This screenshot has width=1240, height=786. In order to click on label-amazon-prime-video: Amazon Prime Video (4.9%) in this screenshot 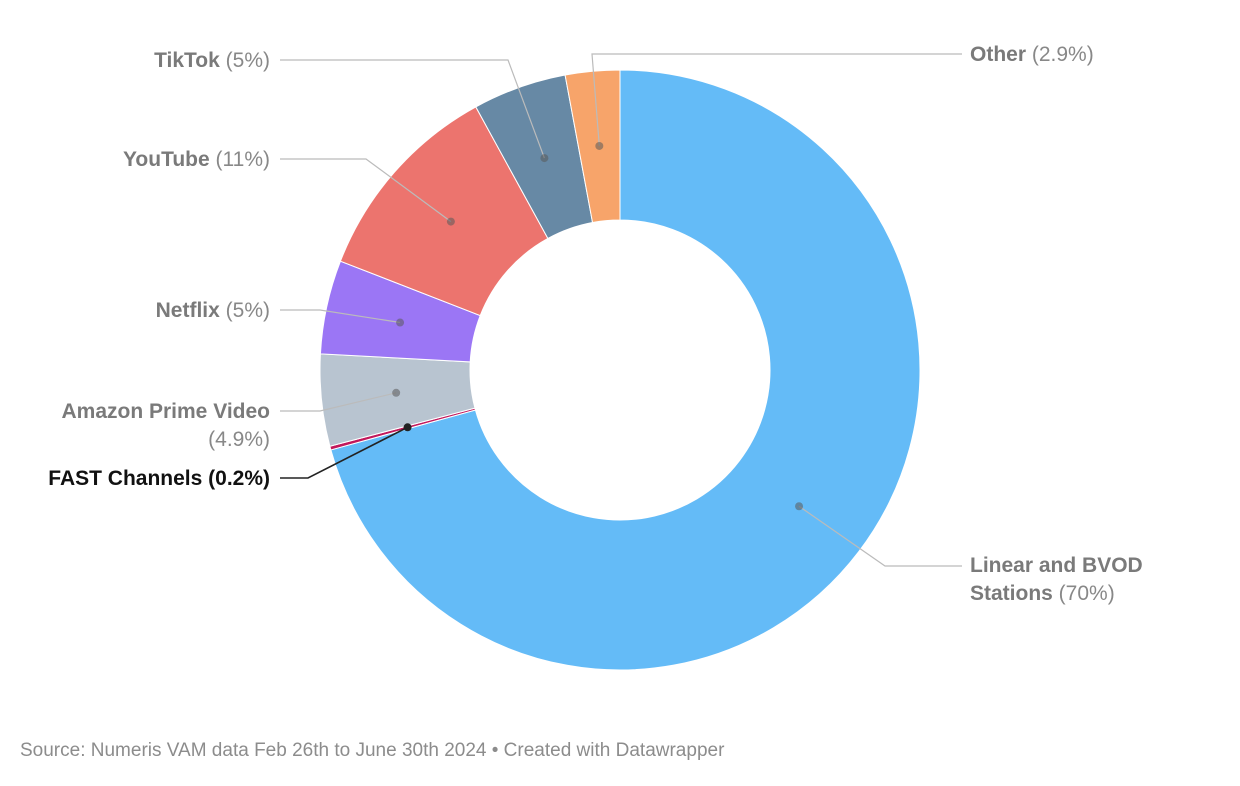, I will do `click(165, 425)`.